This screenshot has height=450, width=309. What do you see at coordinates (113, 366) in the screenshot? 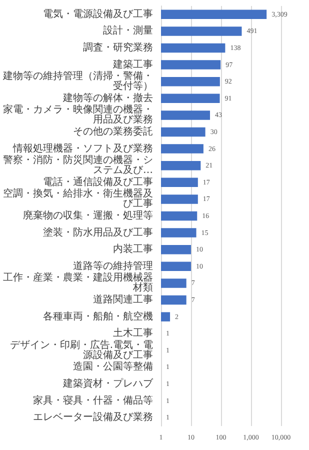
I see `y-tick-label: 造園・公園等整備` at bounding box center [113, 366].